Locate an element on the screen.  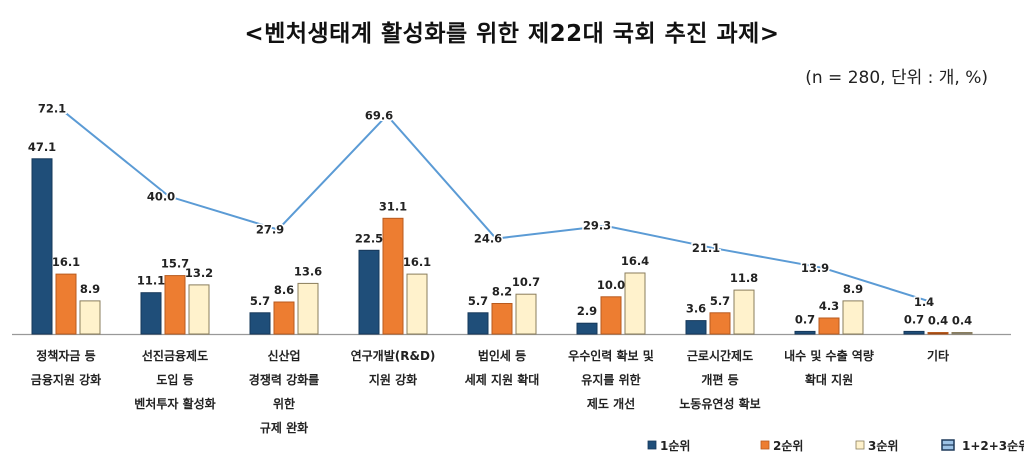
bar-value-label: 8.2 is located at coordinates (502, 291).